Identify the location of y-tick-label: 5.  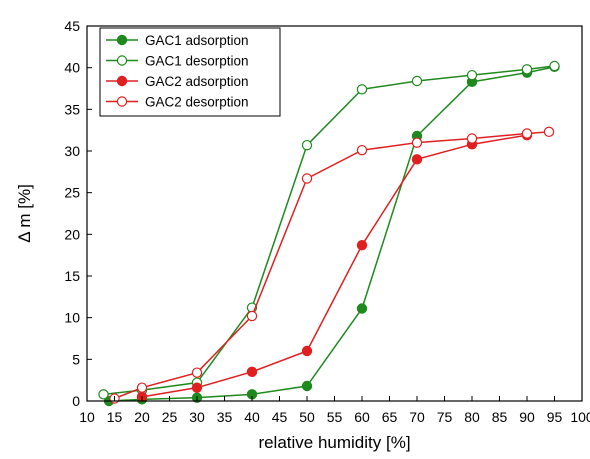
(76, 359).